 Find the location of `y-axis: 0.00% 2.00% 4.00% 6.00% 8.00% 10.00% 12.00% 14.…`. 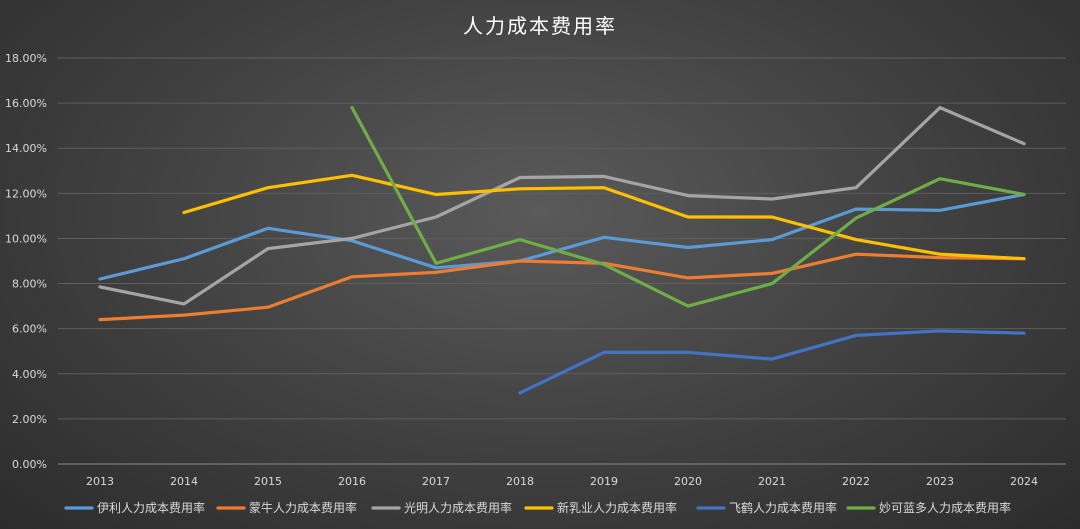

y-axis: 0.00% 2.00% 4.00% 6.00% 8.00% 10.00% 12.00% 14.… is located at coordinates (26, 261).